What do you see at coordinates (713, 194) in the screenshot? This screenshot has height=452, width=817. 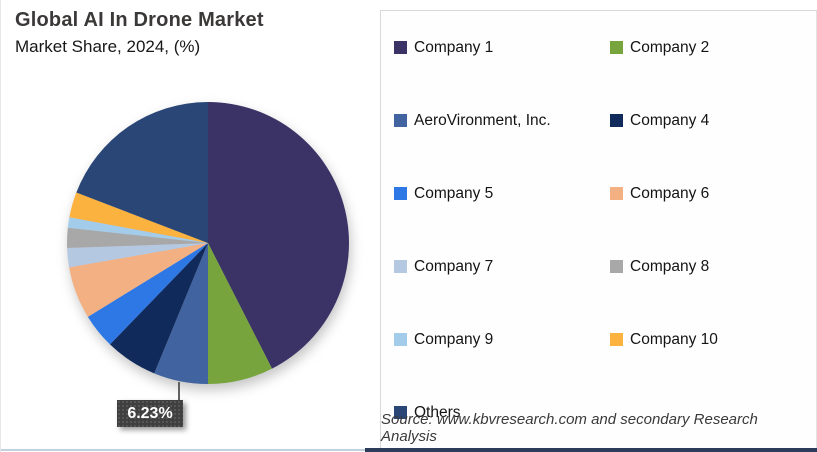 I see `legend-item-company-6: Company 6` at bounding box center [713, 194].